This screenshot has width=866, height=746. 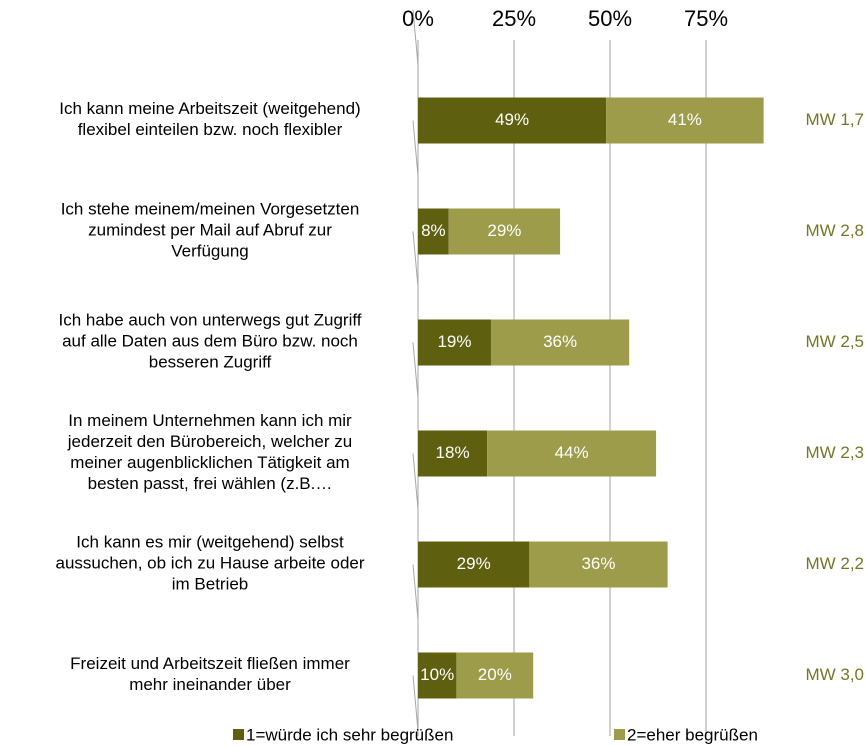 I want to click on value-label: 10%, so click(x=437, y=674).